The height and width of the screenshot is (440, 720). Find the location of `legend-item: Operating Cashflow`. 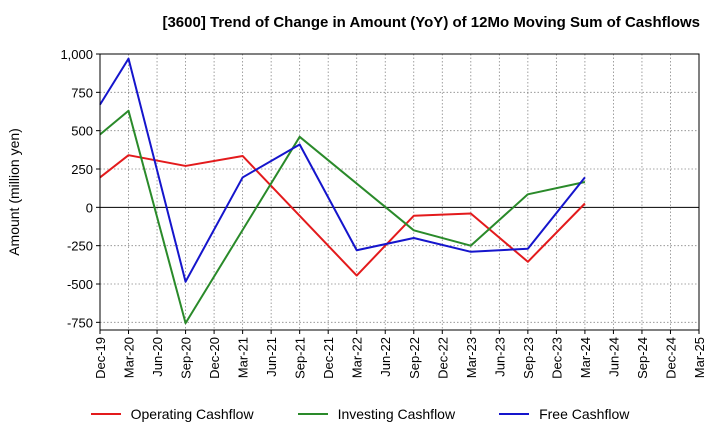

legend-item: Operating Cashflow is located at coordinates (172, 414).